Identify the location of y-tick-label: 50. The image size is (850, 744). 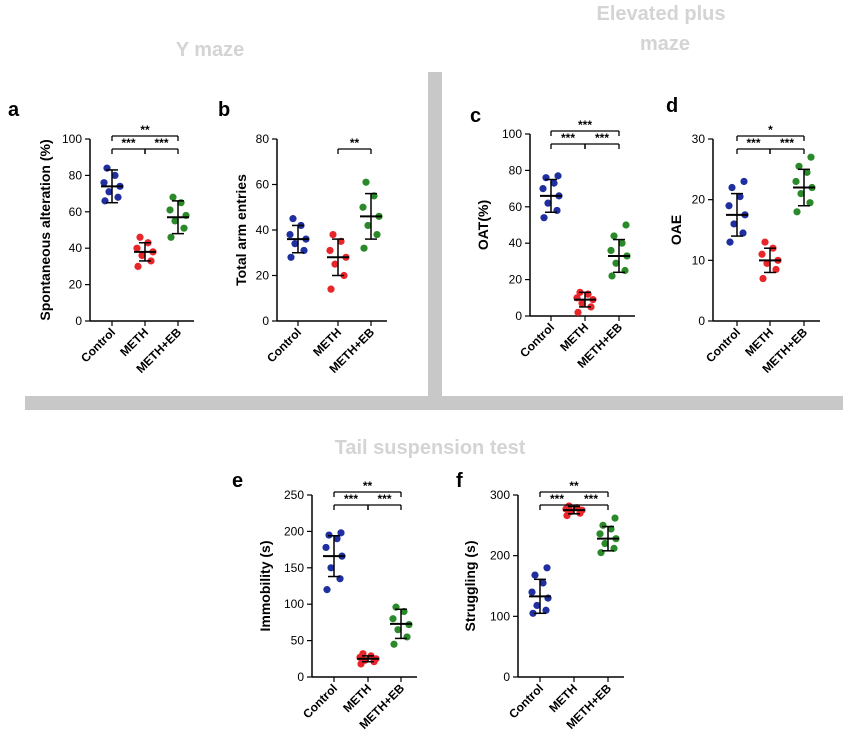
(298, 641).